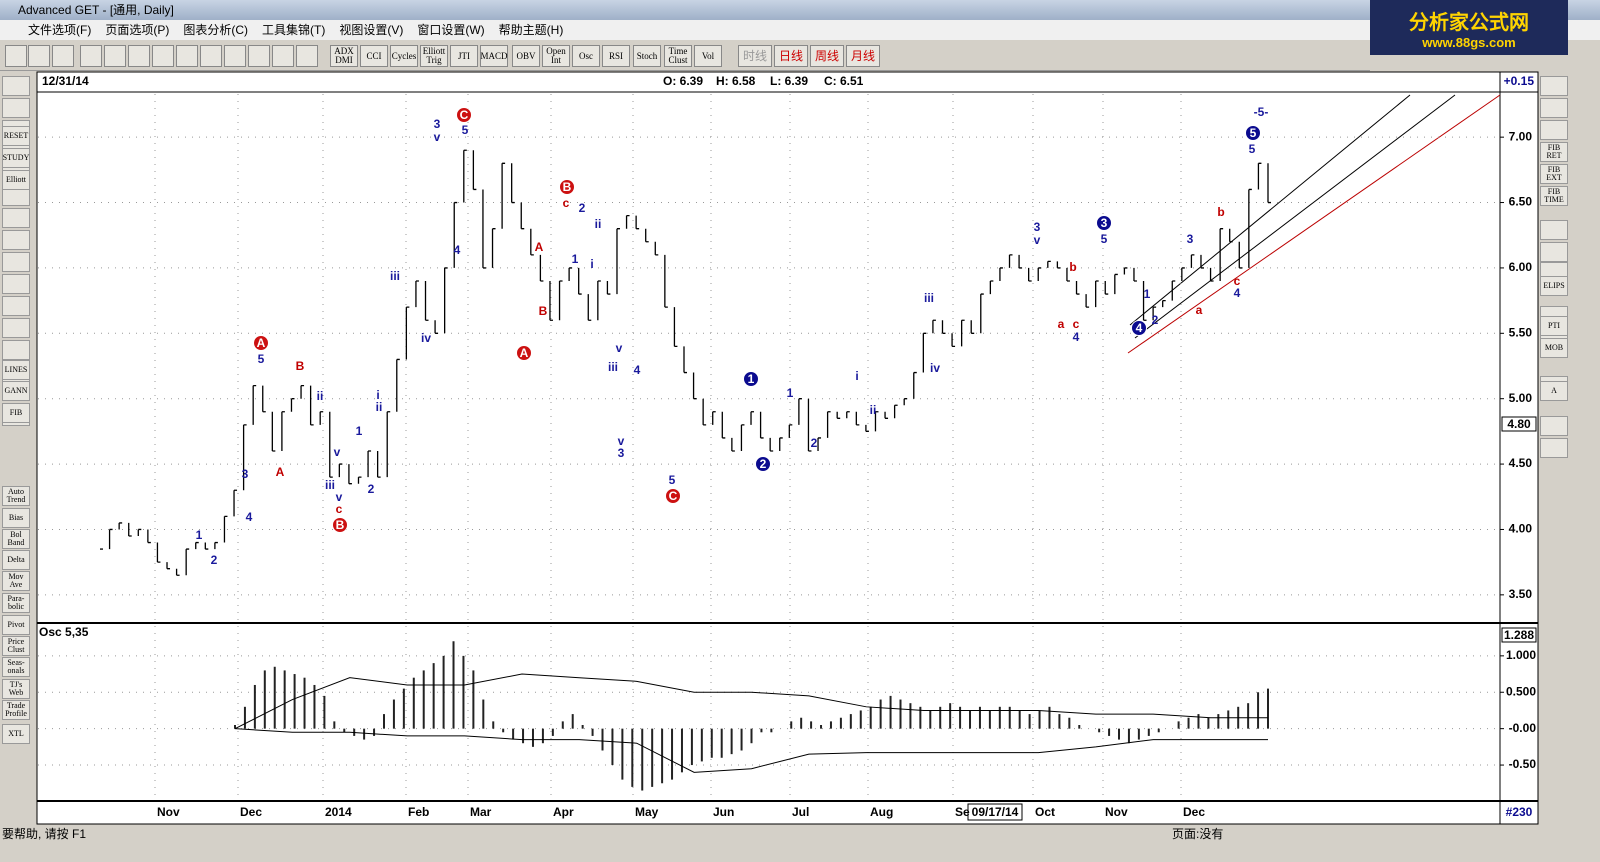  Describe the element at coordinates (16, 413) in the screenshot. I see `tool-button: FIB` at that location.